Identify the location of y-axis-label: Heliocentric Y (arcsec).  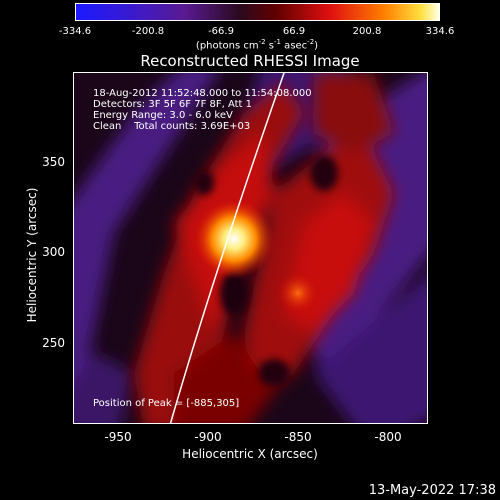
(32, 255).